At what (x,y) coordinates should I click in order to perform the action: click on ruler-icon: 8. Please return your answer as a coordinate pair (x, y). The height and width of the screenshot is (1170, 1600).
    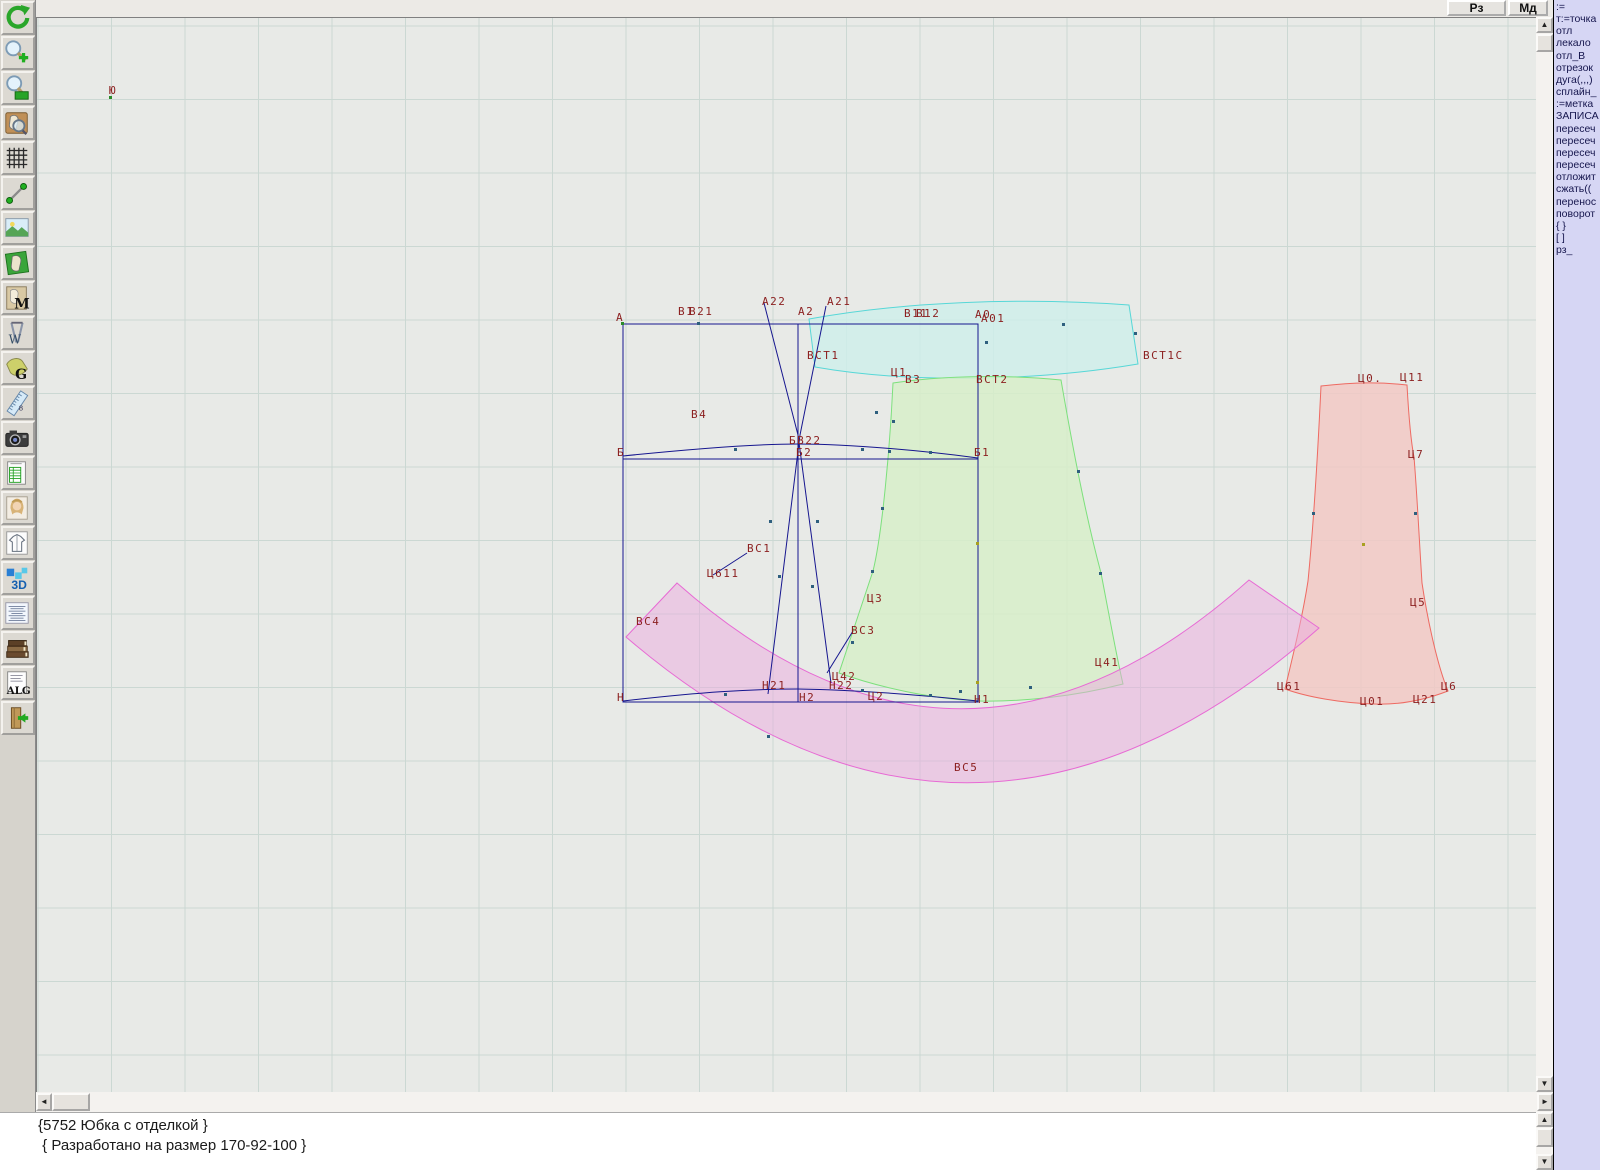
    Looking at the image, I should click on (17, 403).